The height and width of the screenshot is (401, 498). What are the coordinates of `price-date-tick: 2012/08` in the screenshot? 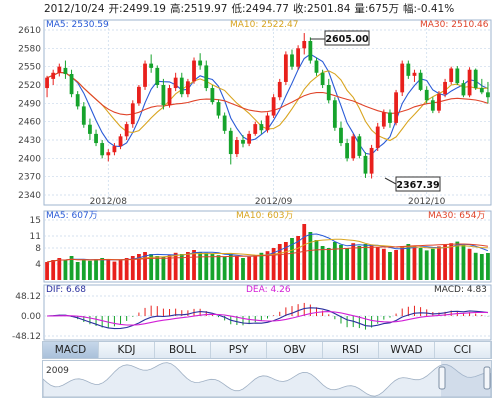 It's located at (109, 202).